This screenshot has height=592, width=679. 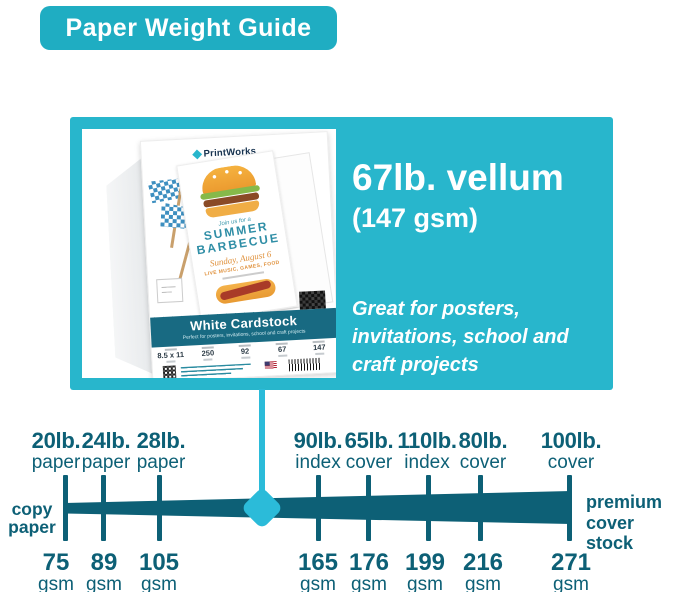 What do you see at coordinates (483, 562) in the screenshot?
I see `gsm-value: 216` at bounding box center [483, 562].